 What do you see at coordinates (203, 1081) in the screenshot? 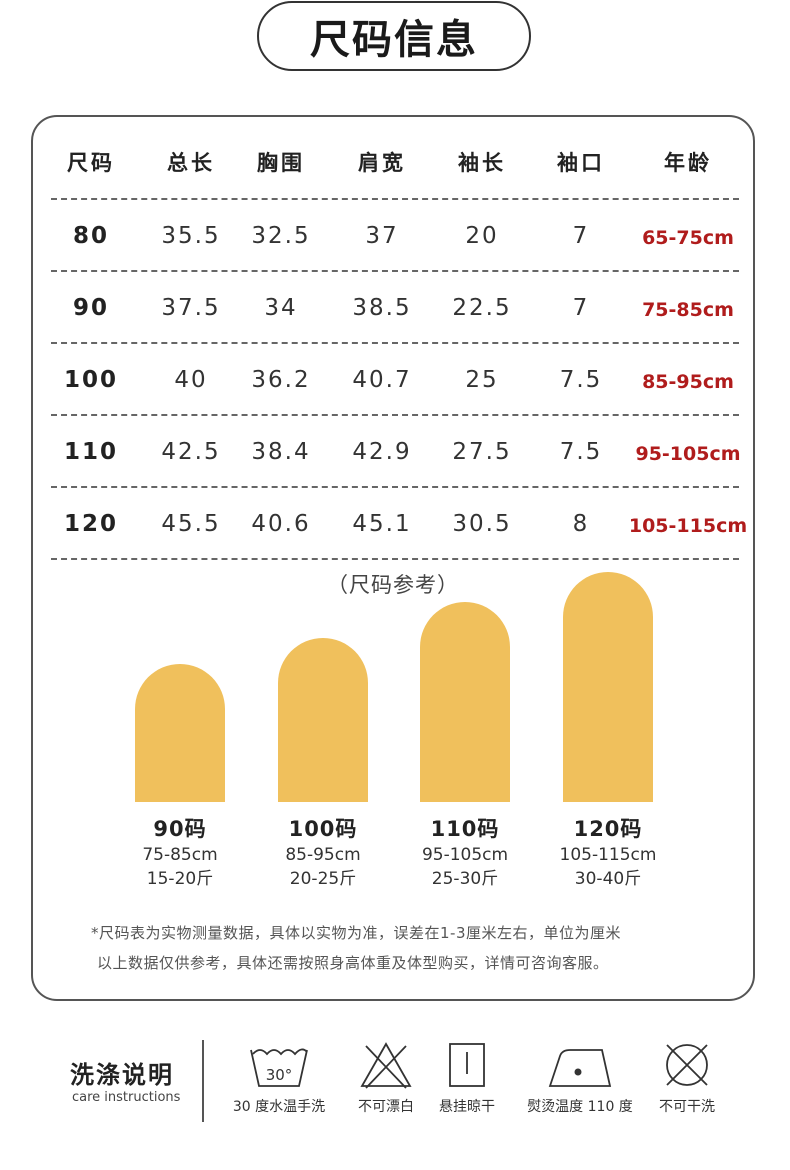
I see `care-divider` at bounding box center [203, 1081].